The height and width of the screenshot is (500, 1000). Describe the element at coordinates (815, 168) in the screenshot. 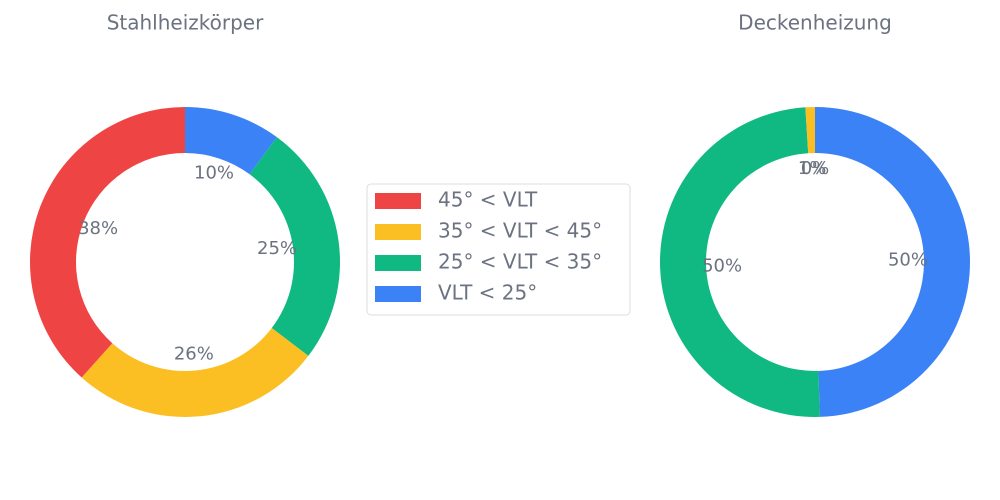

I see `data-label: 0%` at that location.